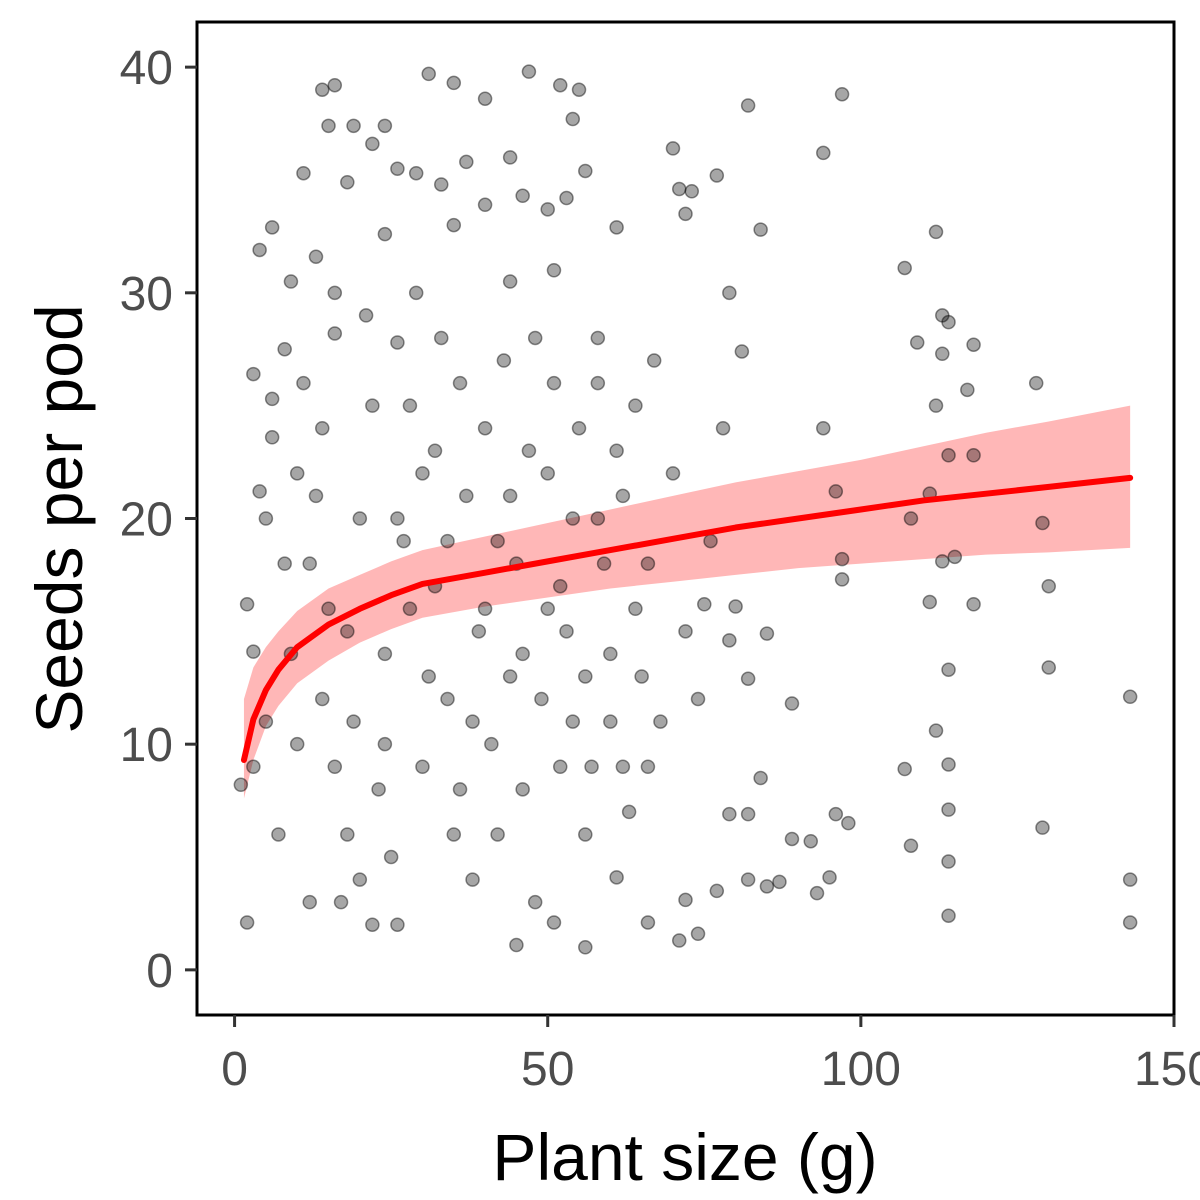 This screenshot has width=1200, height=1200. Describe the element at coordinates (146, 520) in the screenshot. I see `y-tick-label: 20` at that location.